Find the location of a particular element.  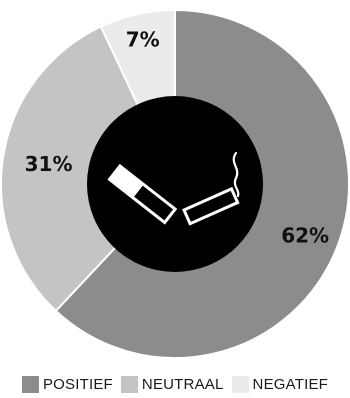

slice-label-negatief: 7% is located at coordinates (143, 40).